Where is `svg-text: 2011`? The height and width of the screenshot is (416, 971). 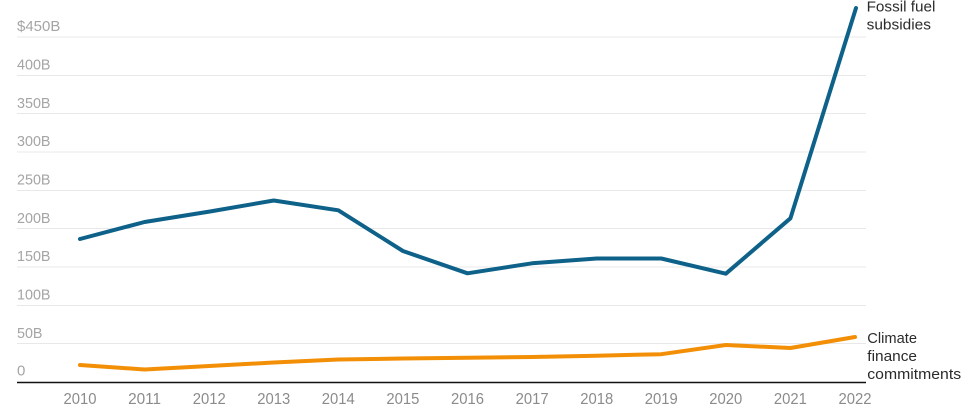 svg-text: 2011 is located at coordinates (144, 399).